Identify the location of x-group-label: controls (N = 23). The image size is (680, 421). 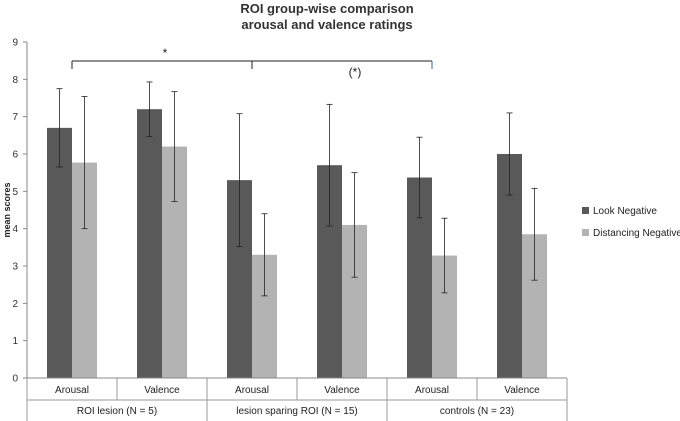
(477, 411).